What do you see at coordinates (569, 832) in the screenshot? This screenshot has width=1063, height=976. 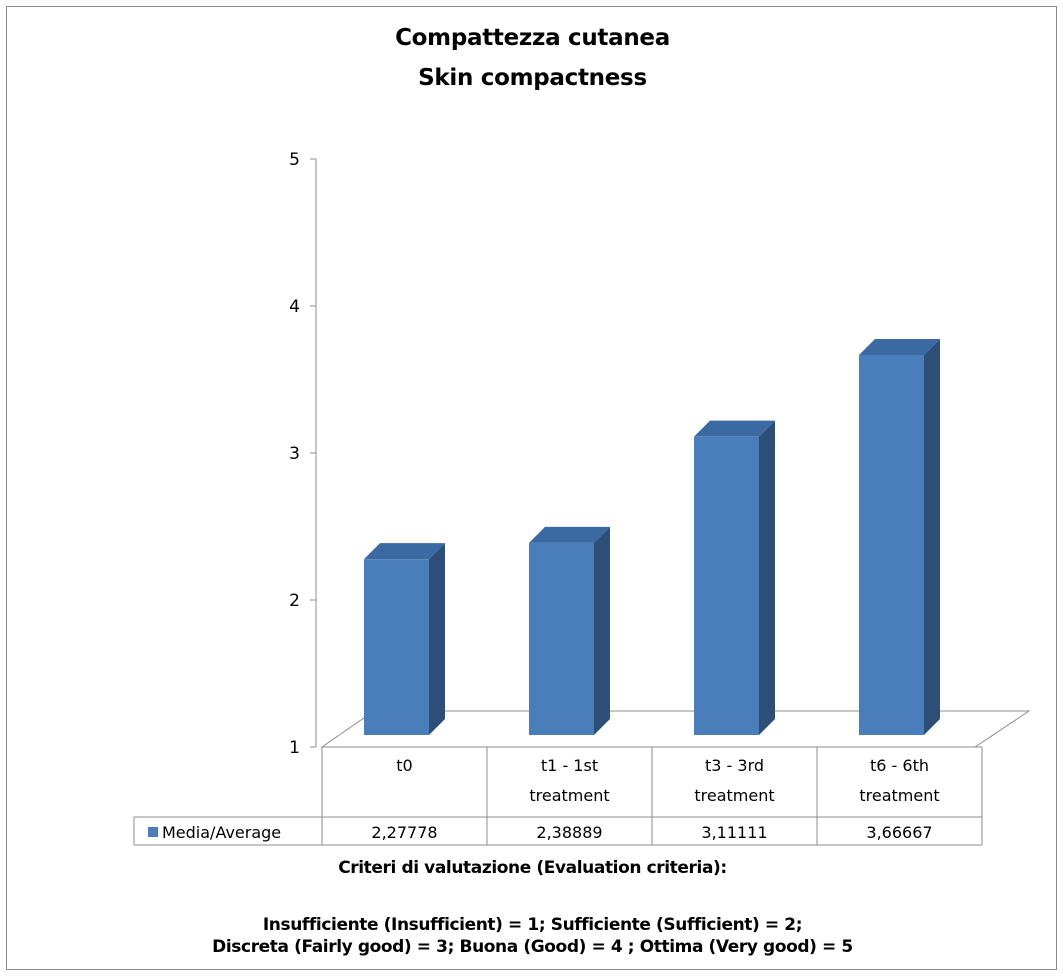 I see `data-label: 2,38889` at bounding box center [569, 832].